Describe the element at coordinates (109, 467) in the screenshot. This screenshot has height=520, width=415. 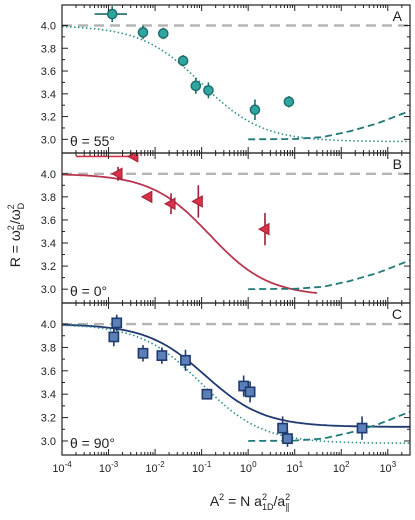
I see `x-tick-label: 10⁻³` at that location.